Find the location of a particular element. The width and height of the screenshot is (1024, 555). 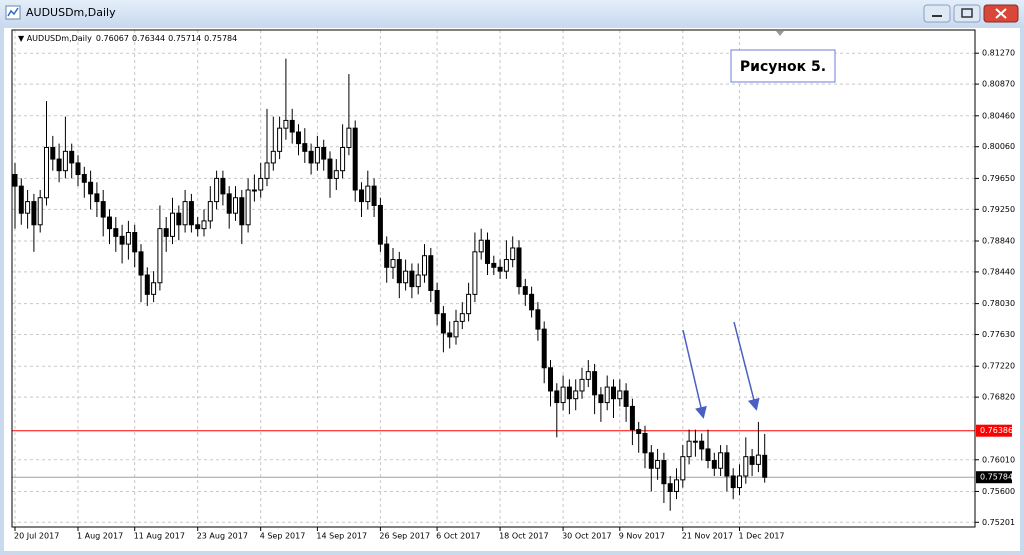

price-line-label-bg is located at coordinates (994, 430).